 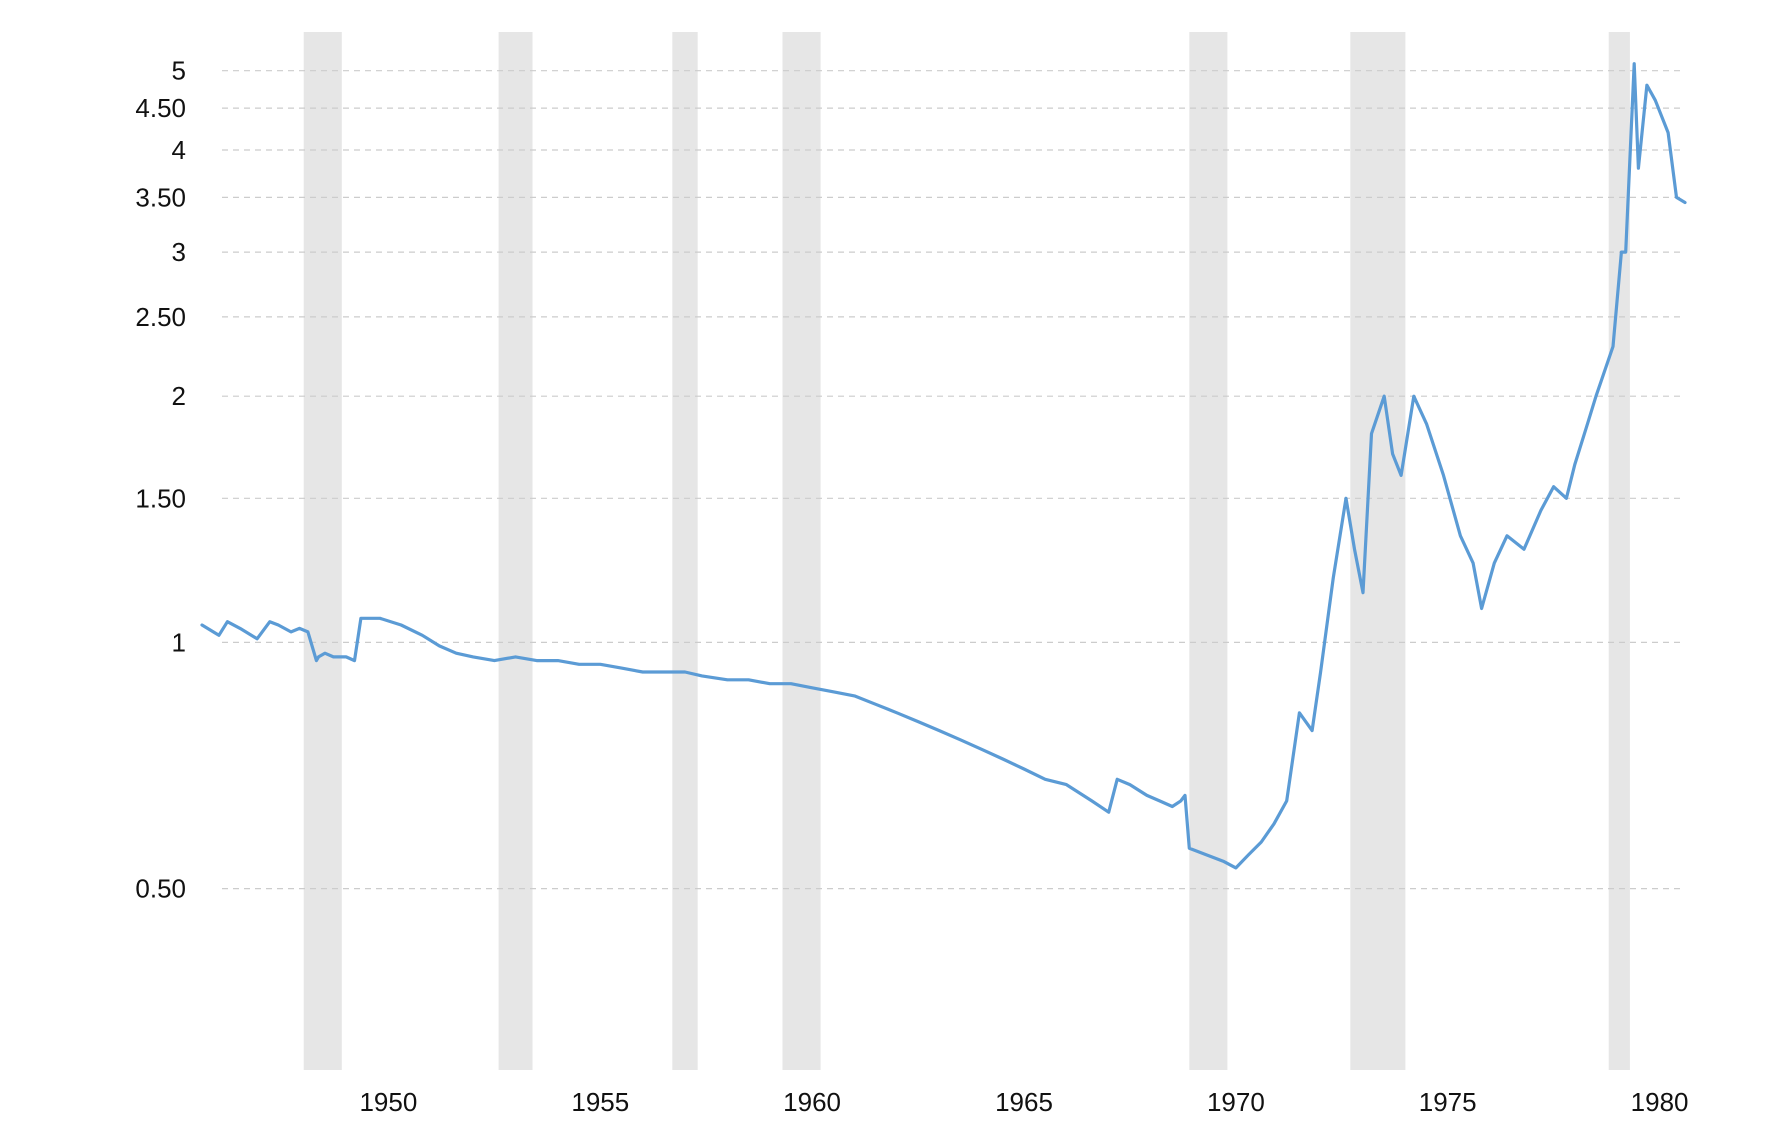 I want to click on y-tick-label-4: 2.50, so click(x=160, y=317).